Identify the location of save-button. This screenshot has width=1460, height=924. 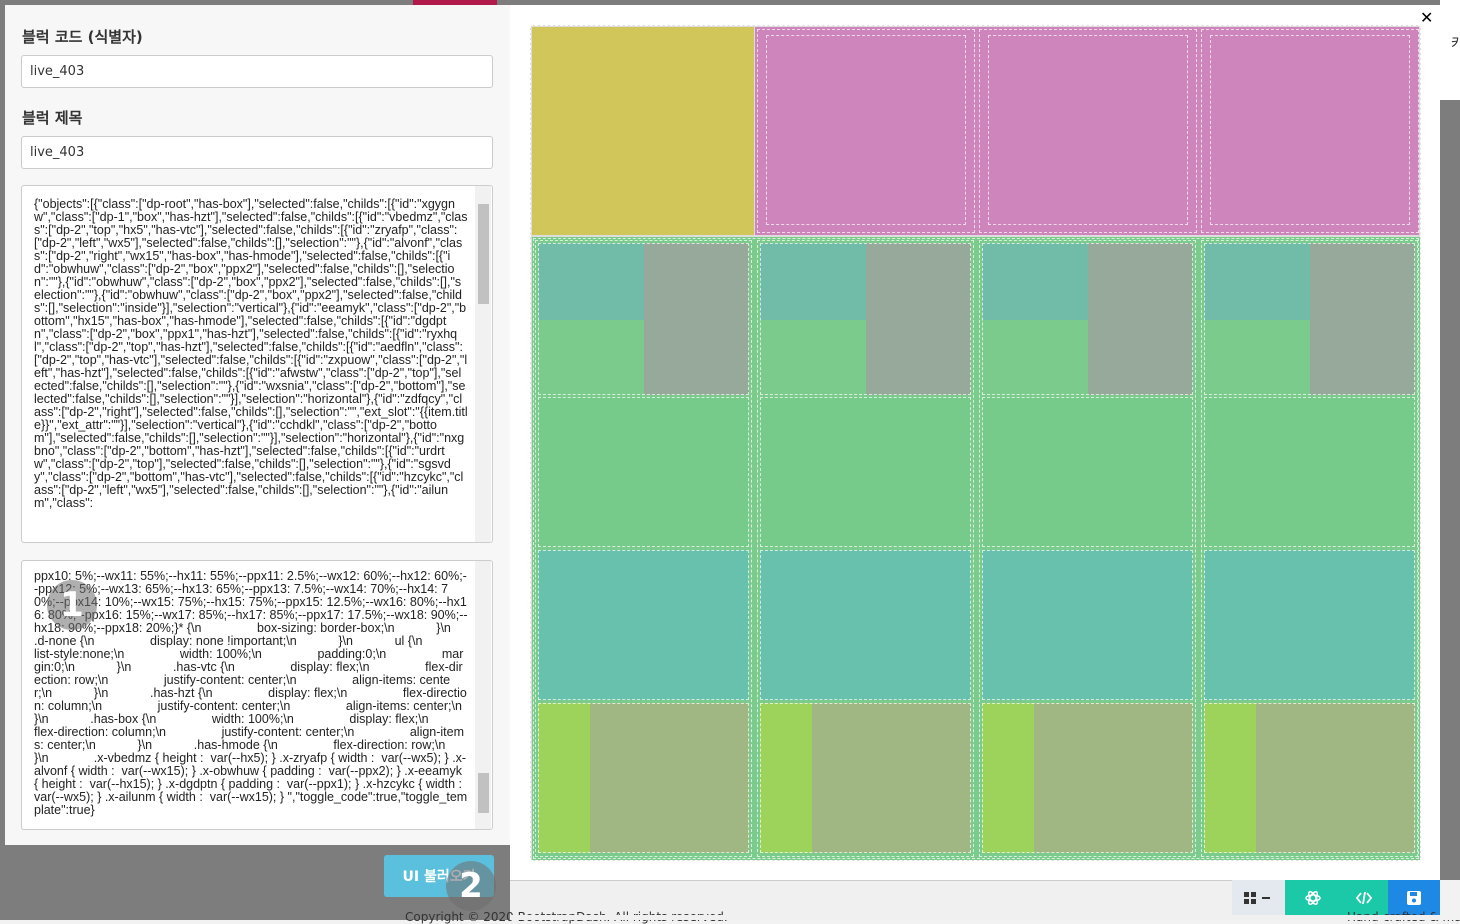
(1414, 897).